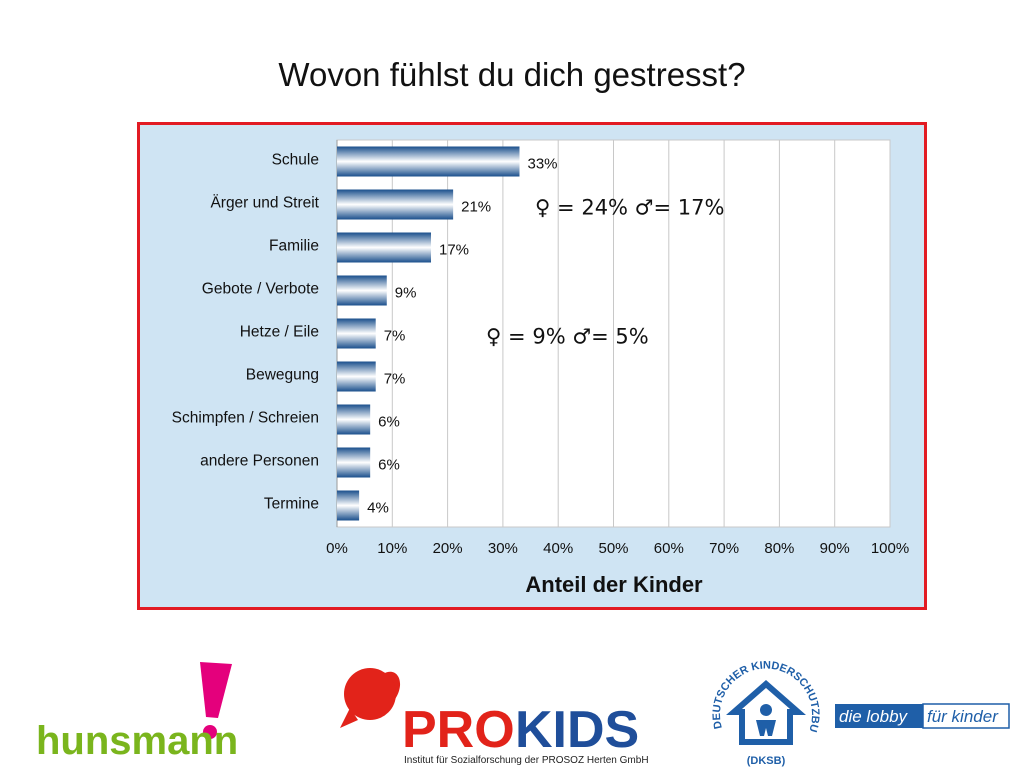  I want to click on hunsmann-wordmark: hunsmann, so click(137, 741).